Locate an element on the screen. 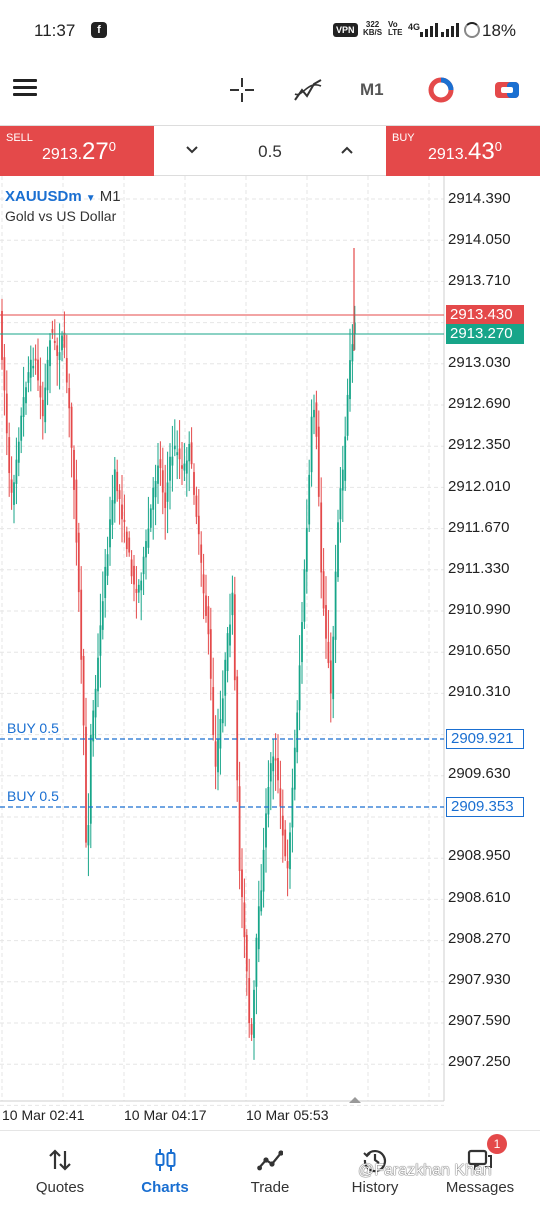 The height and width of the screenshot is (1206, 540). nav-history: History is located at coordinates (375, 1168).